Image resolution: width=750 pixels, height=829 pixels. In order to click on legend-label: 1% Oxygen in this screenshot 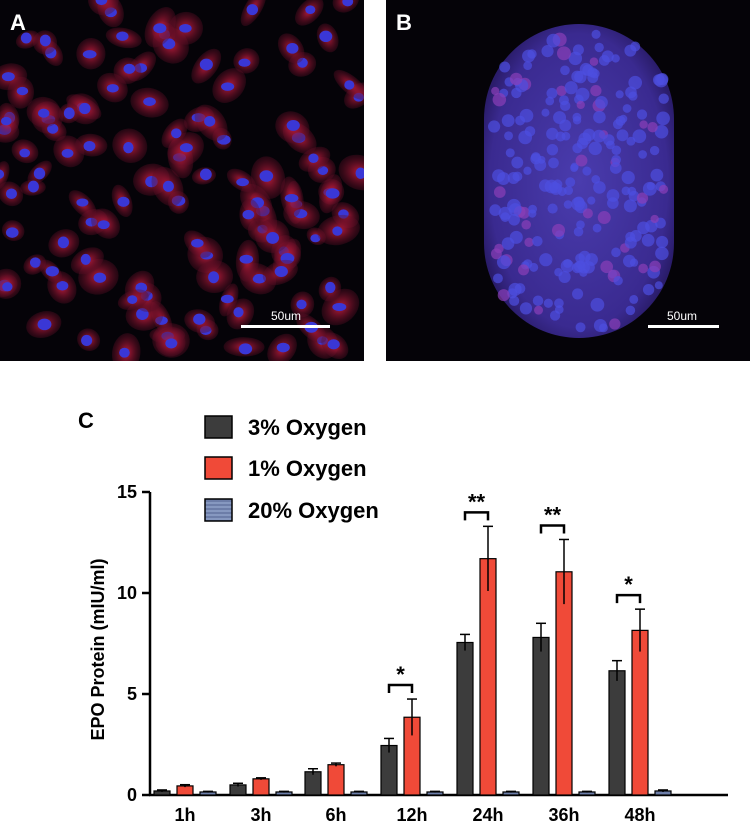, I will do `click(307, 468)`.